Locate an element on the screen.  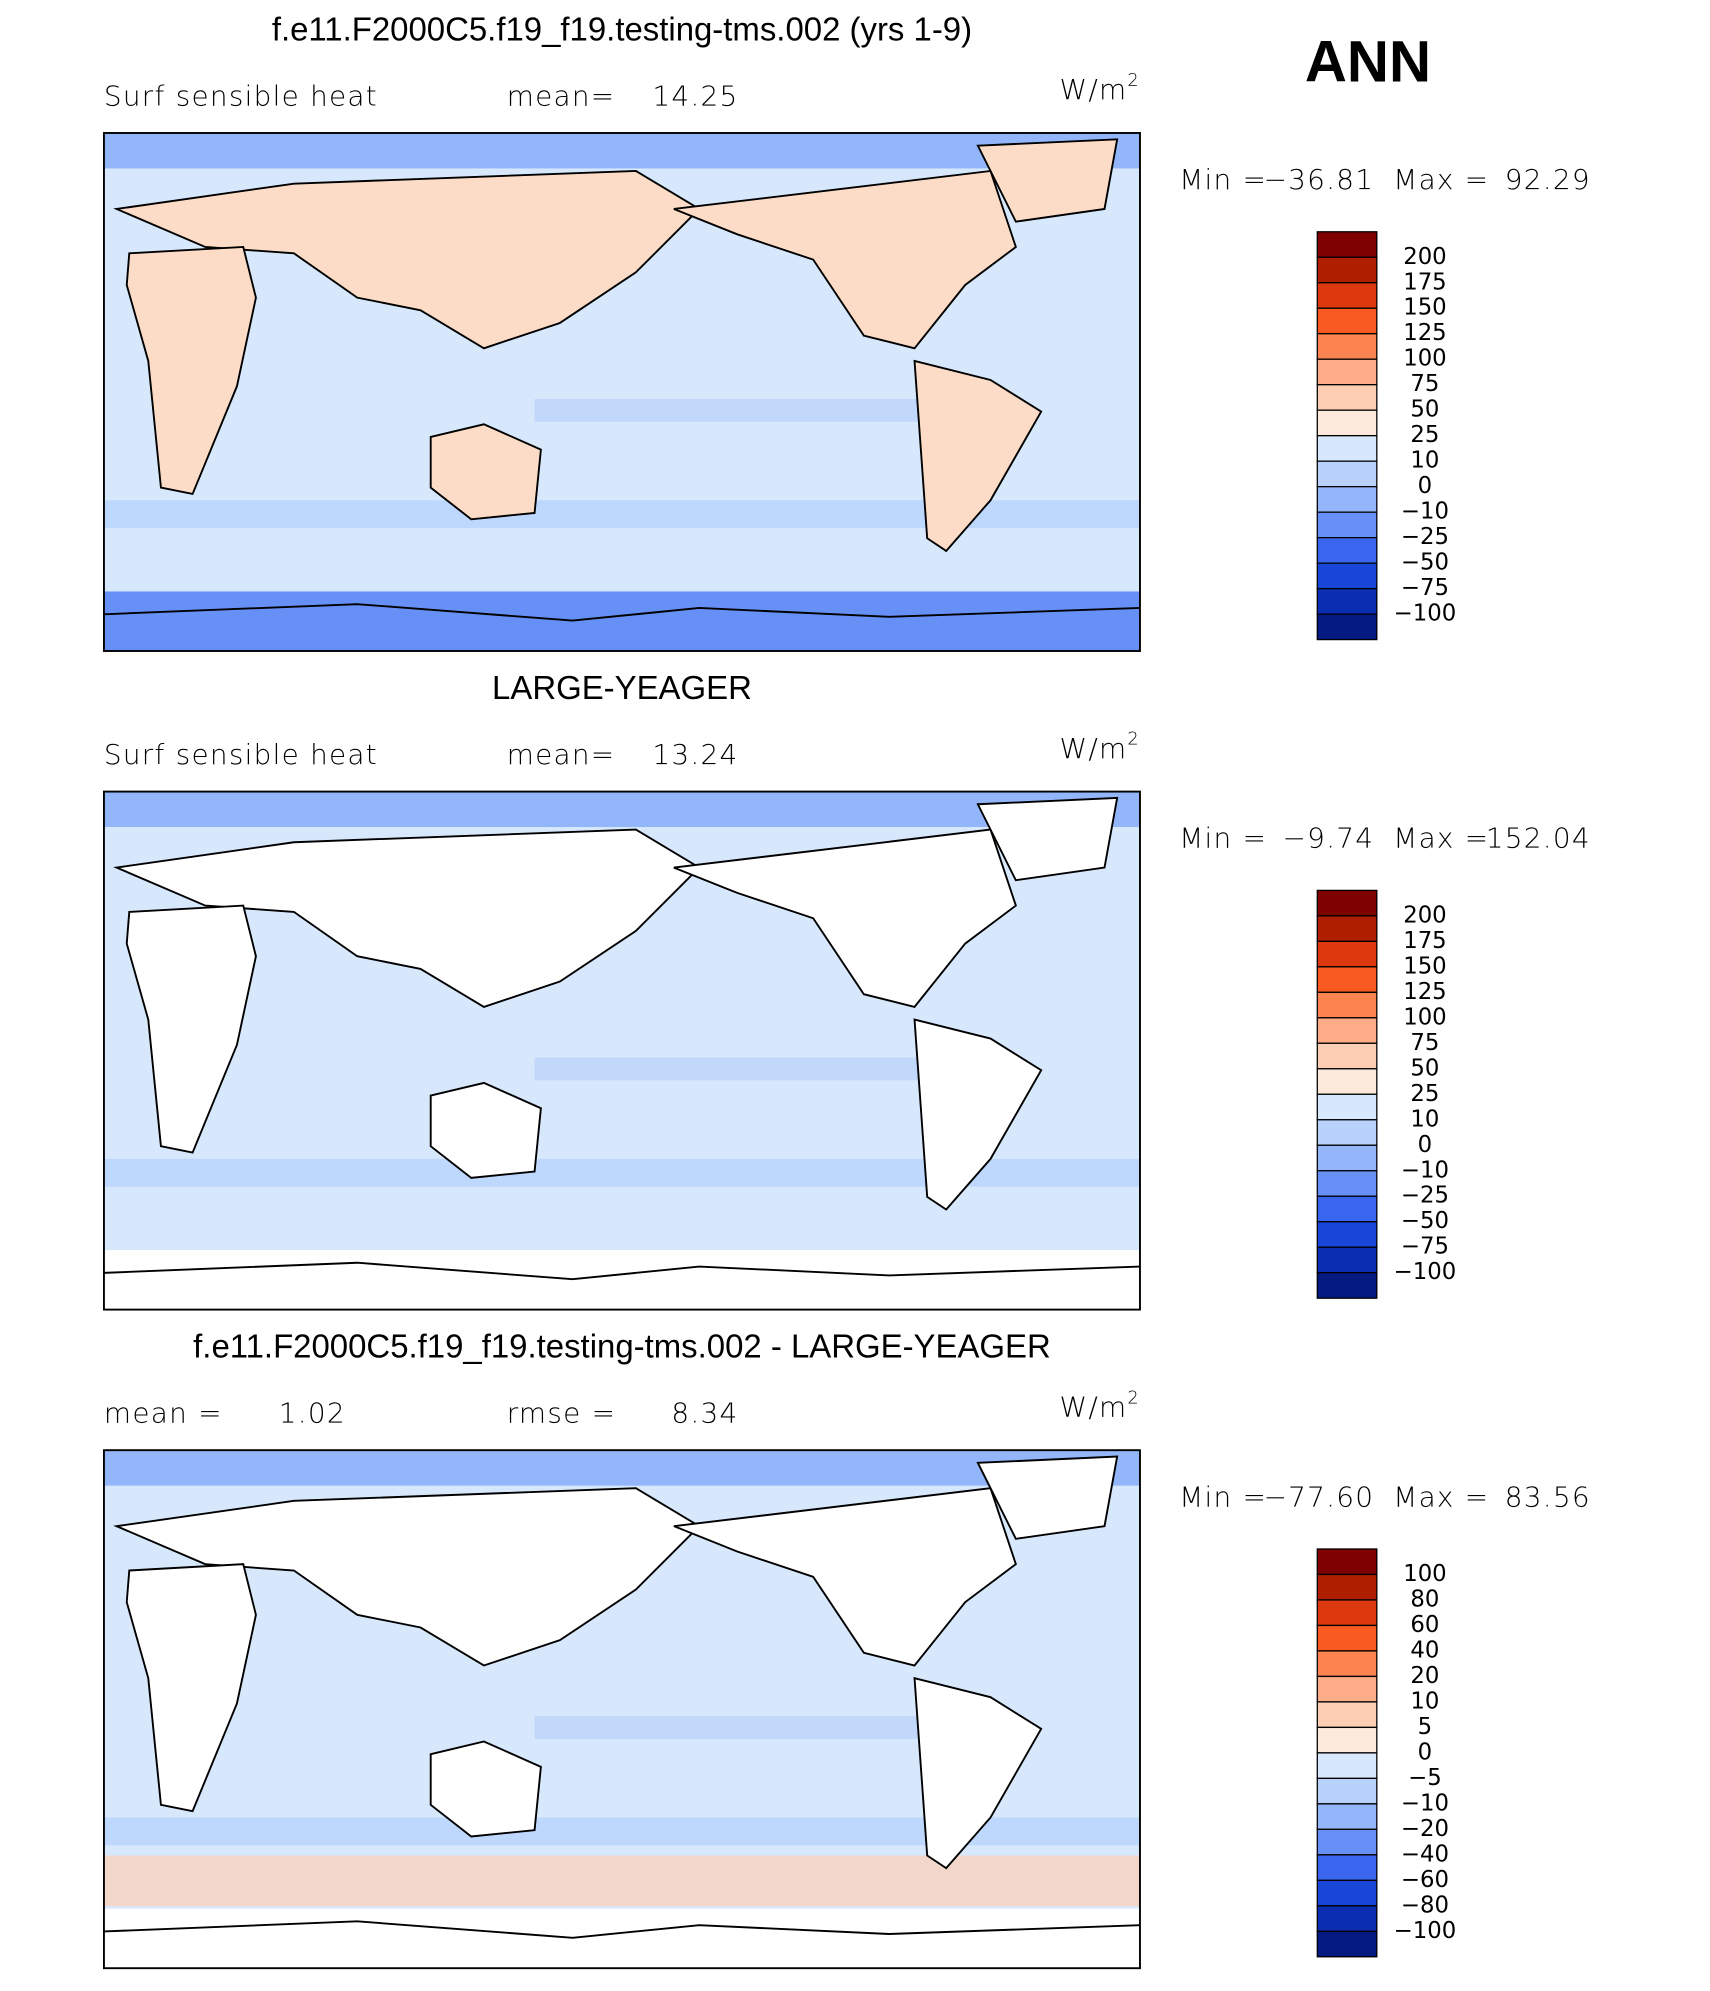
max-value: 83.56 is located at coordinates (1548, 1496).